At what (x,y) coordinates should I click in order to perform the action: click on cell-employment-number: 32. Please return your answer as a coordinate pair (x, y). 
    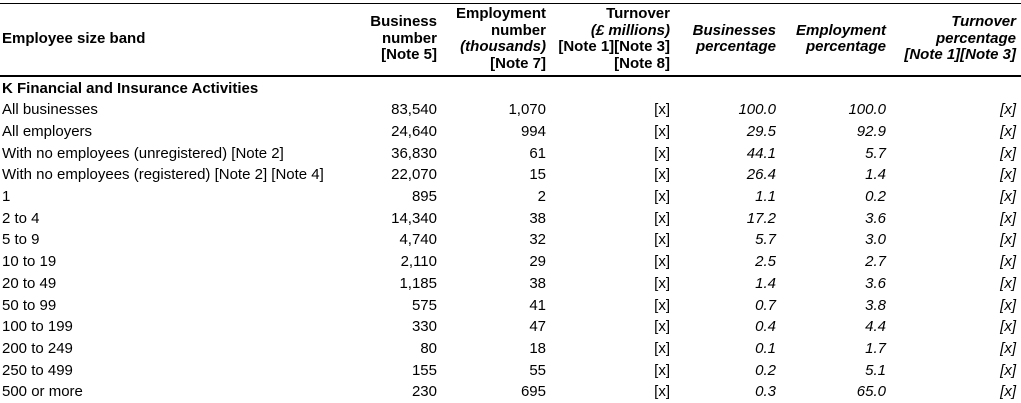
    Looking at the image, I should click on (537, 240).